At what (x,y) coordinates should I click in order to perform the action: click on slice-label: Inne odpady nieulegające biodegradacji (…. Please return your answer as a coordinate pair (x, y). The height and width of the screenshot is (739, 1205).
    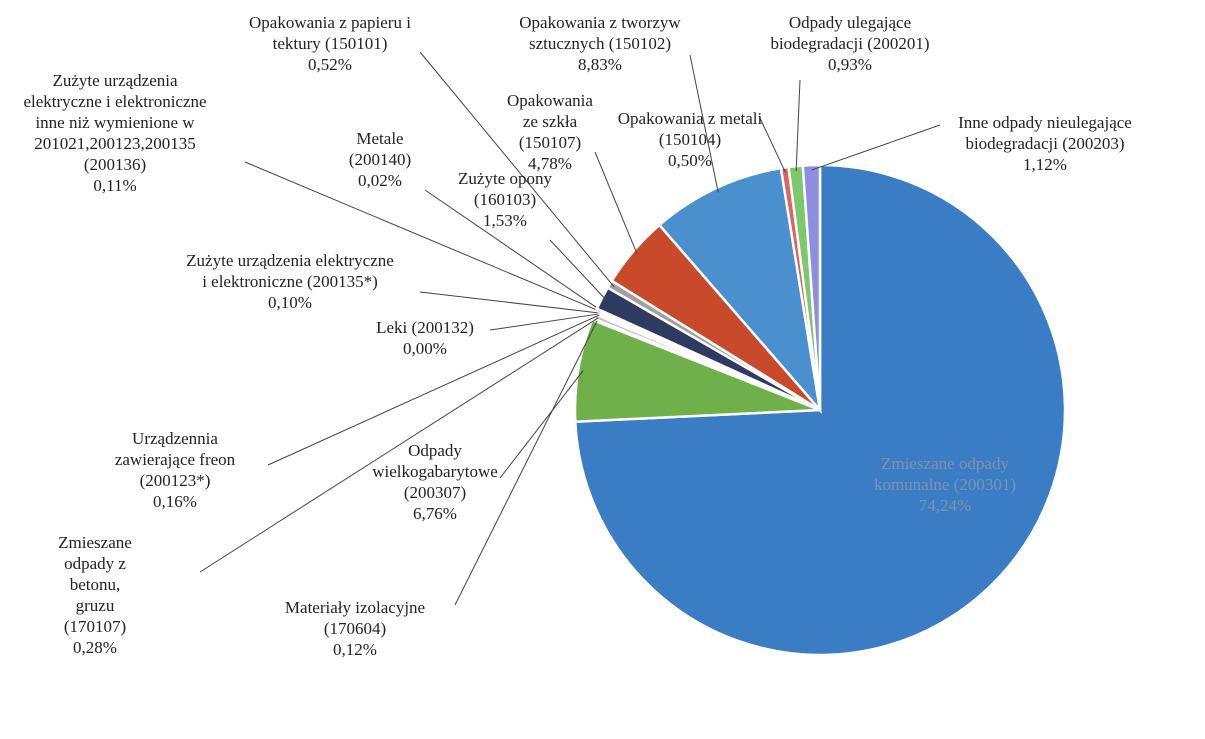
    Looking at the image, I should click on (1045, 143).